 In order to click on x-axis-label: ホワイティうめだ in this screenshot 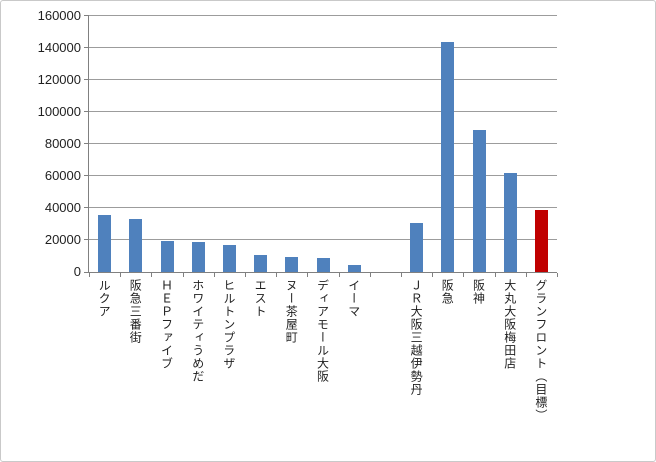, I will do `click(197, 331)`.